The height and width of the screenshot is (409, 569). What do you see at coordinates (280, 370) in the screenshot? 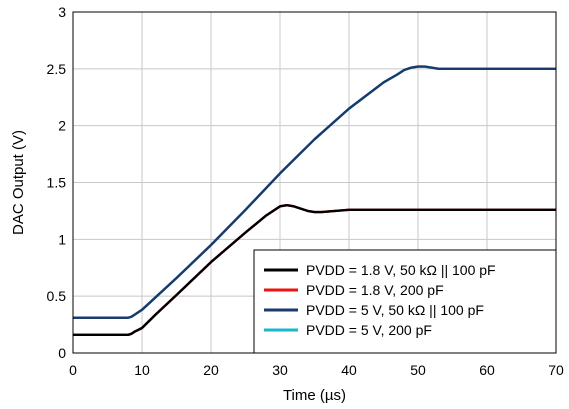
I see `x-tick-label: 30` at bounding box center [280, 370].